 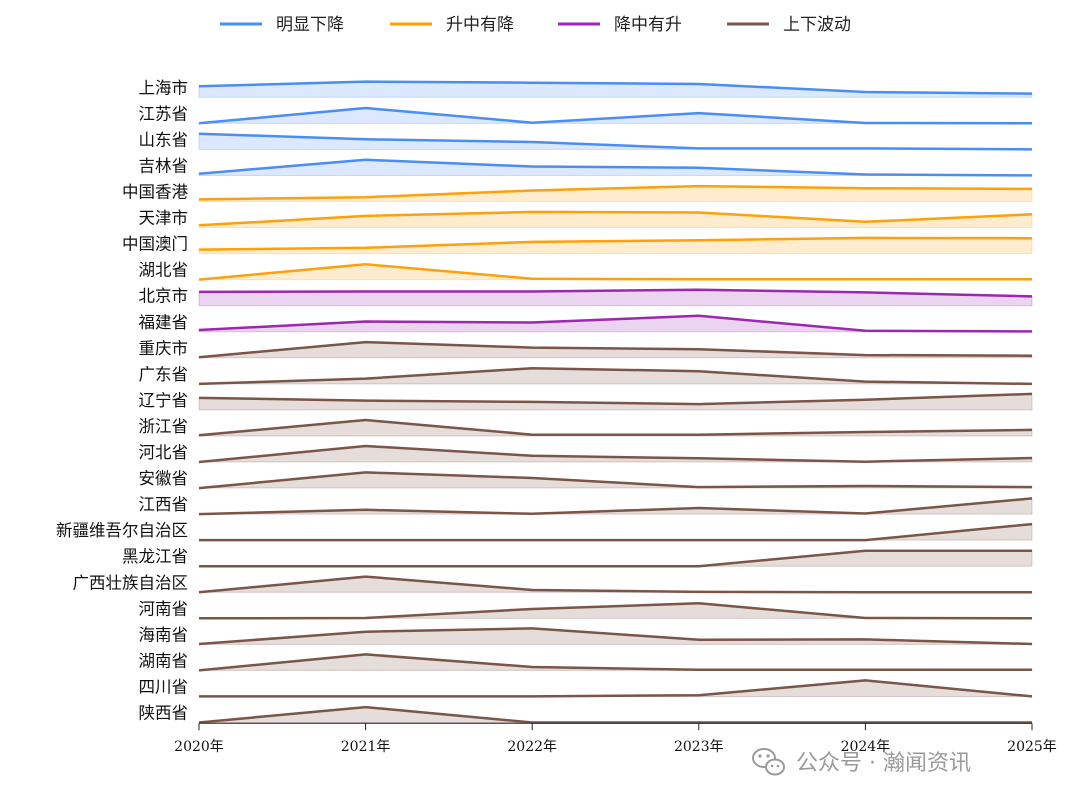 I want to click on legend-item-down: 明显下降, so click(x=282, y=25).